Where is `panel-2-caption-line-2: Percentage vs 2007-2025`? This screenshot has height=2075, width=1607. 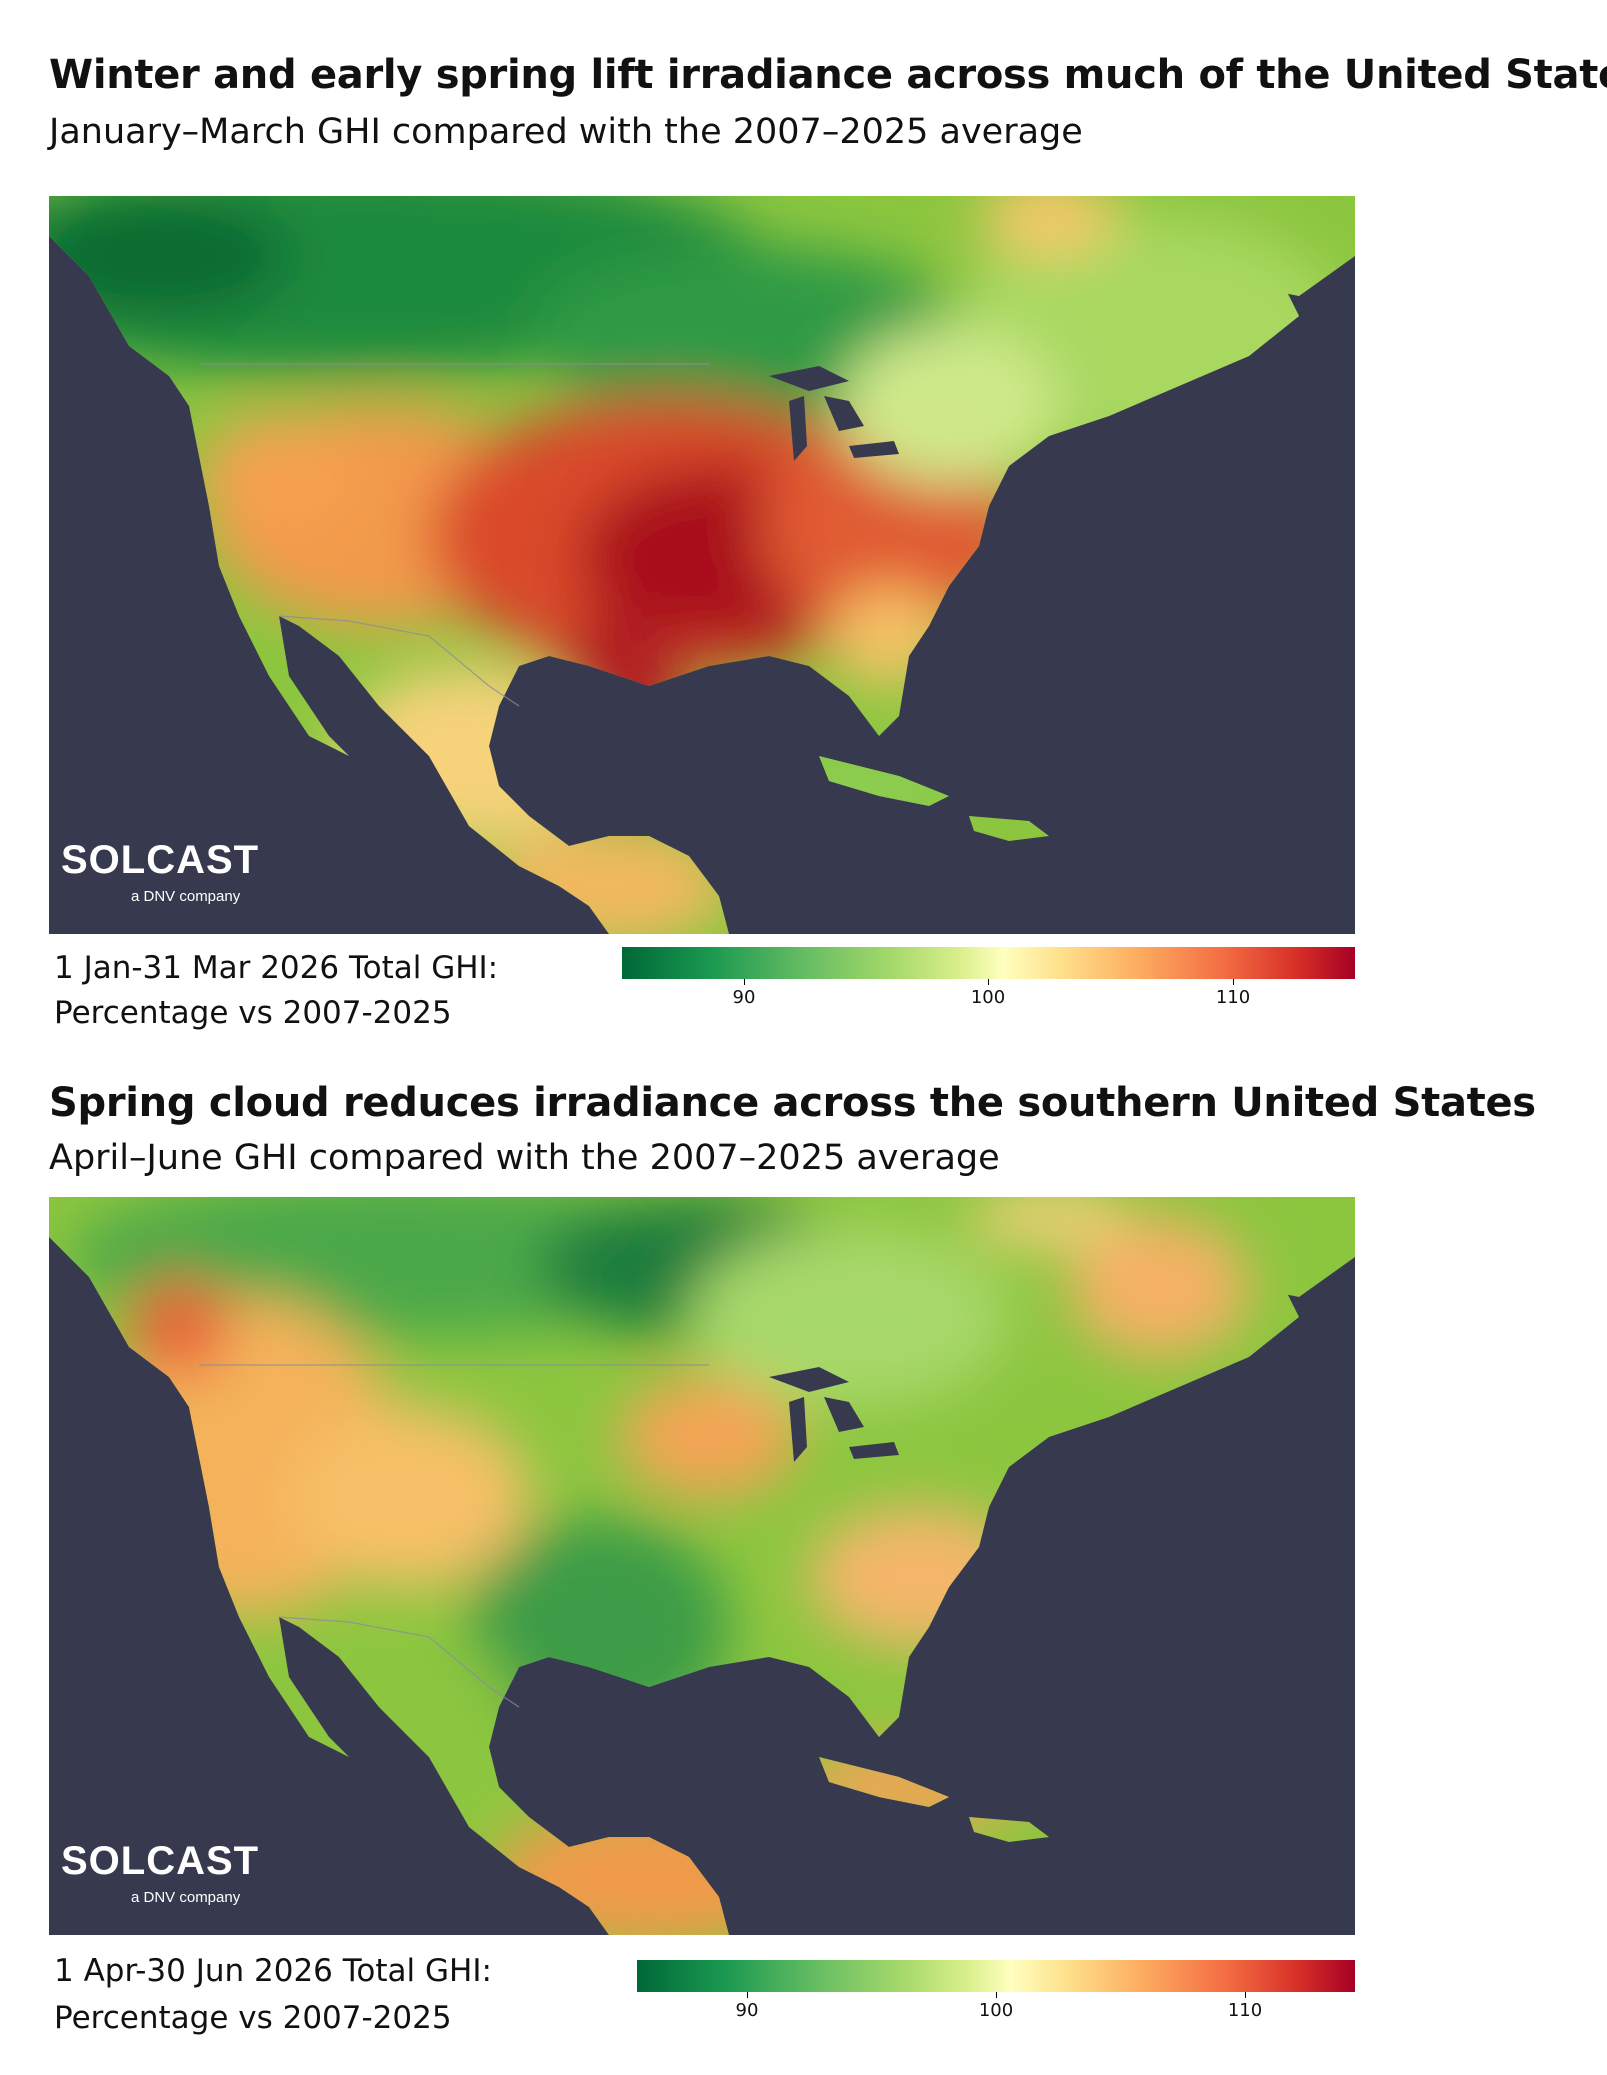 panel-2-caption-line-2: Percentage vs 2007-2025 is located at coordinates (253, 2018).